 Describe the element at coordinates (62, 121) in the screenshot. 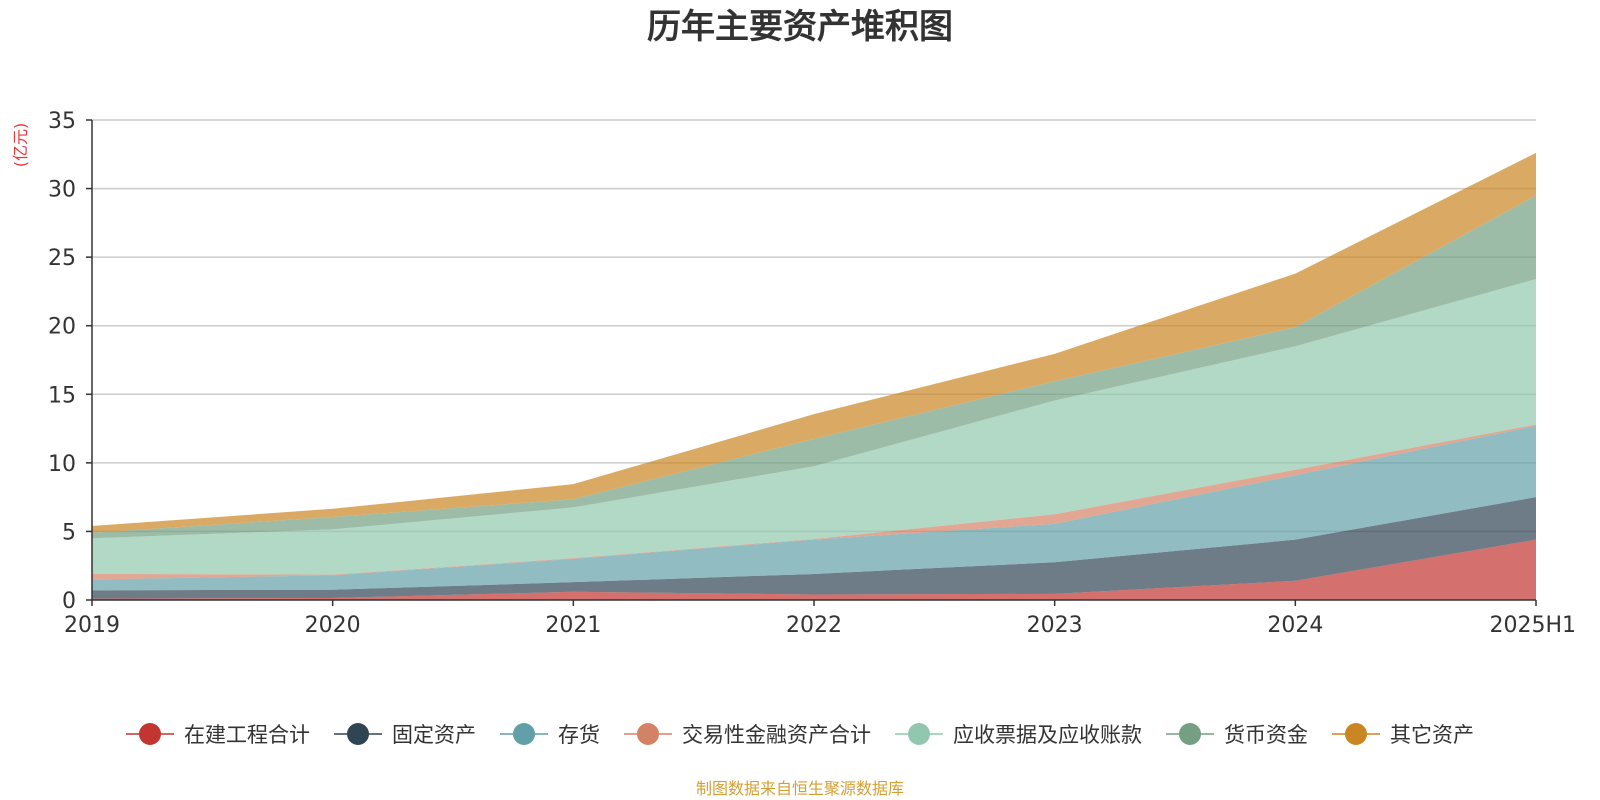

I see `y-tick-label: 35` at that location.